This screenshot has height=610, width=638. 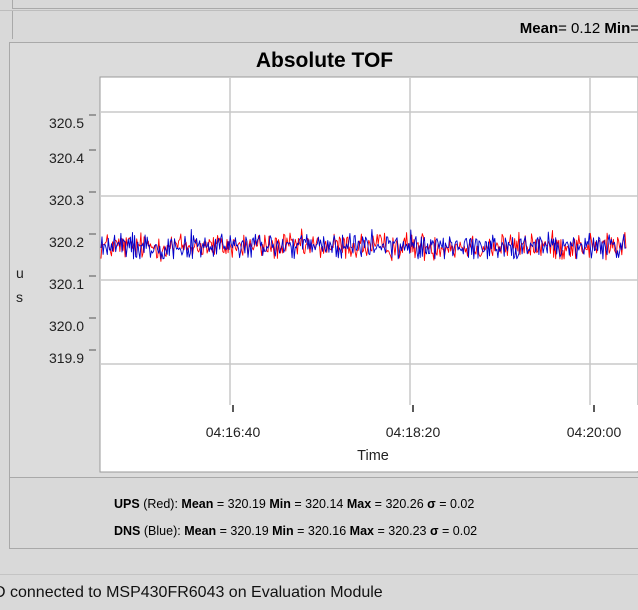 I want to click on ups-label: UPS, so click(x=127, y=504).